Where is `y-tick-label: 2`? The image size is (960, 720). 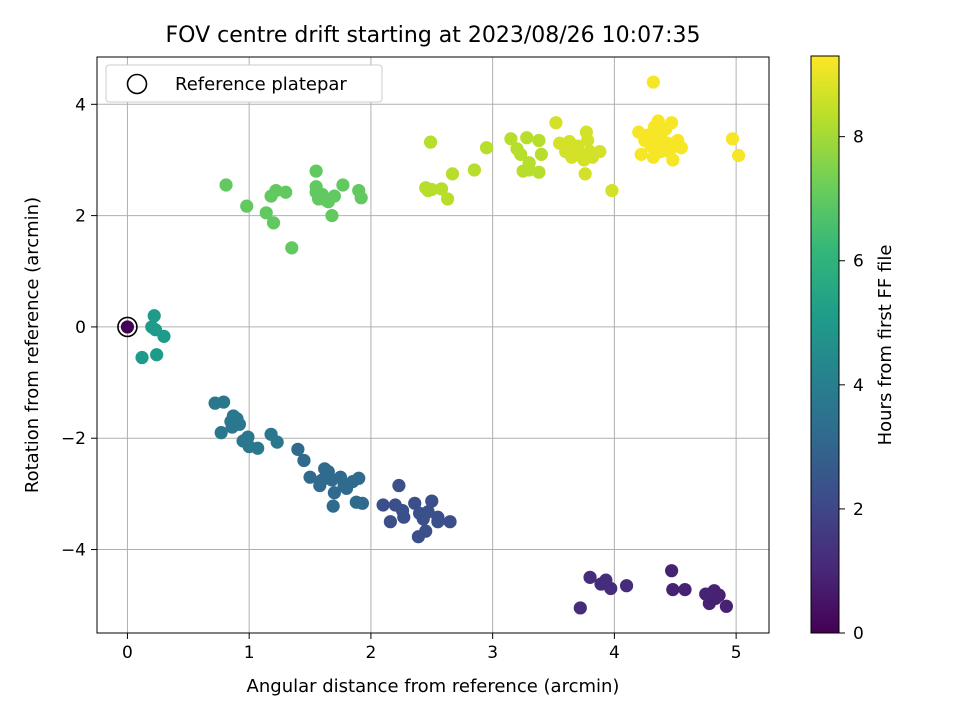 y-tick-label: 2 is located at coordinates (80, 217).